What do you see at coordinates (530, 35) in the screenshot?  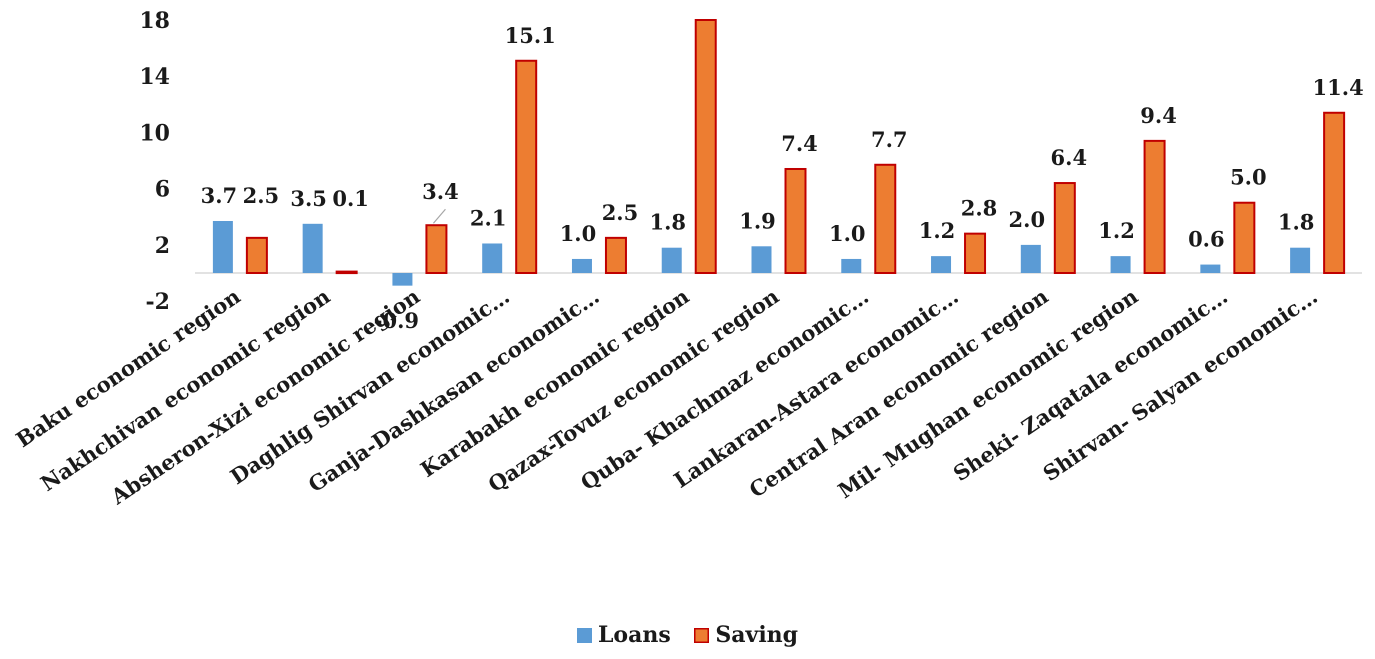 I see `saving-data-label: 15.1` at bounding box center [530, 35].